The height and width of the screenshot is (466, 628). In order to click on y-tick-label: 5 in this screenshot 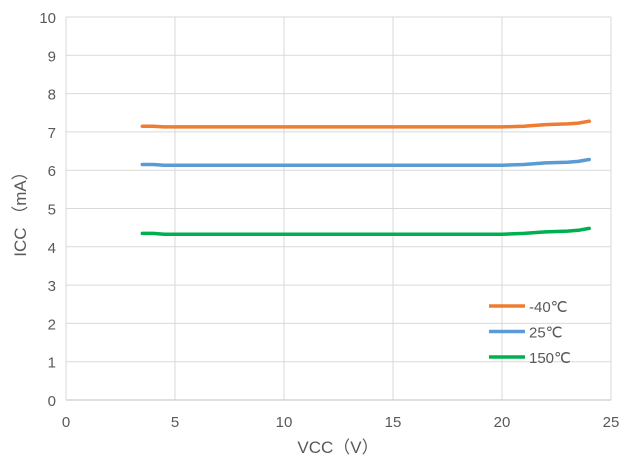, I will do `click(52, 210)`.